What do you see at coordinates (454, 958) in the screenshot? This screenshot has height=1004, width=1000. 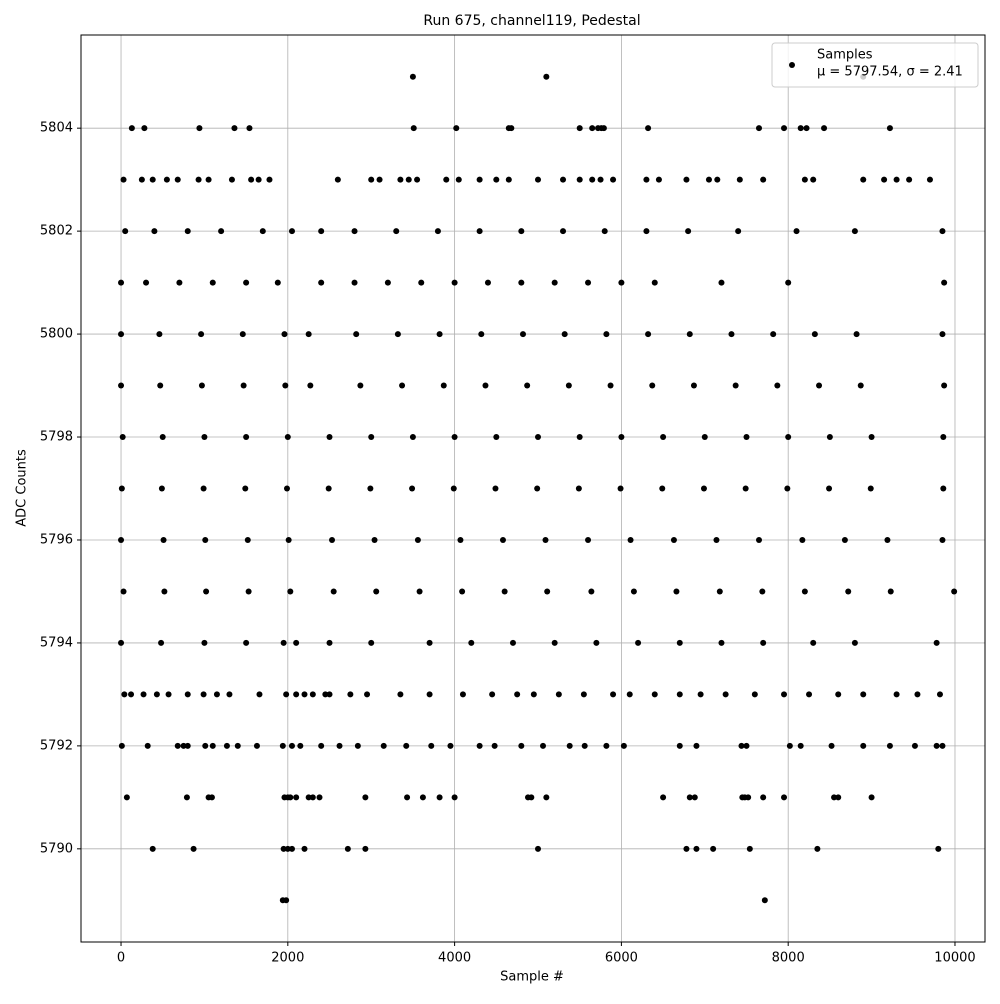 I see `x-tick-label: 4000` at bounding box center [454, 958].